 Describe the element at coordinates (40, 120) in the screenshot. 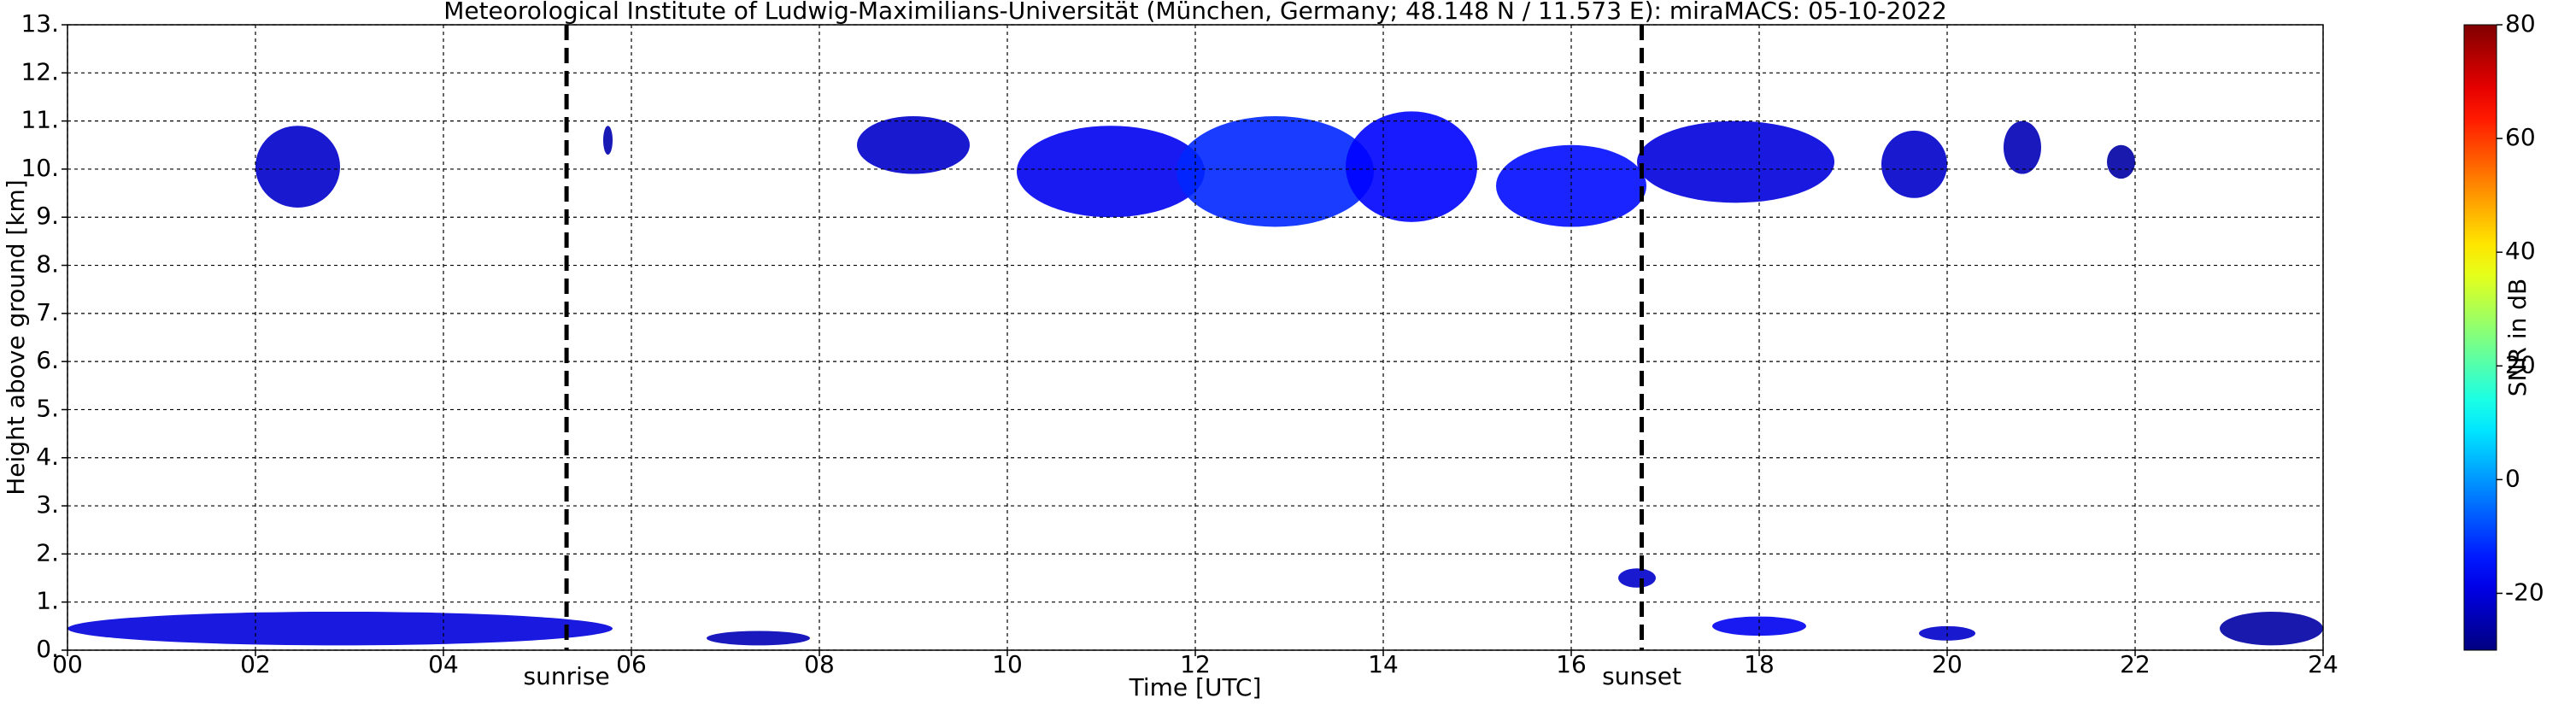

I see `y-tick-label: 11.` at that location.